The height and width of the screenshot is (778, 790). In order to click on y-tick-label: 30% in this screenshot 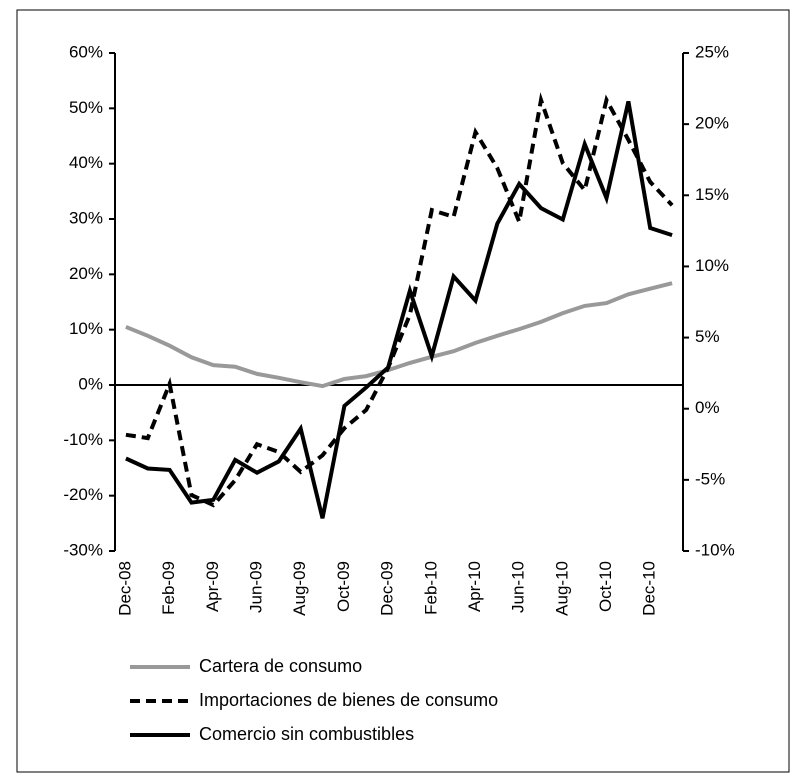, I will do `click(86, 217)`.